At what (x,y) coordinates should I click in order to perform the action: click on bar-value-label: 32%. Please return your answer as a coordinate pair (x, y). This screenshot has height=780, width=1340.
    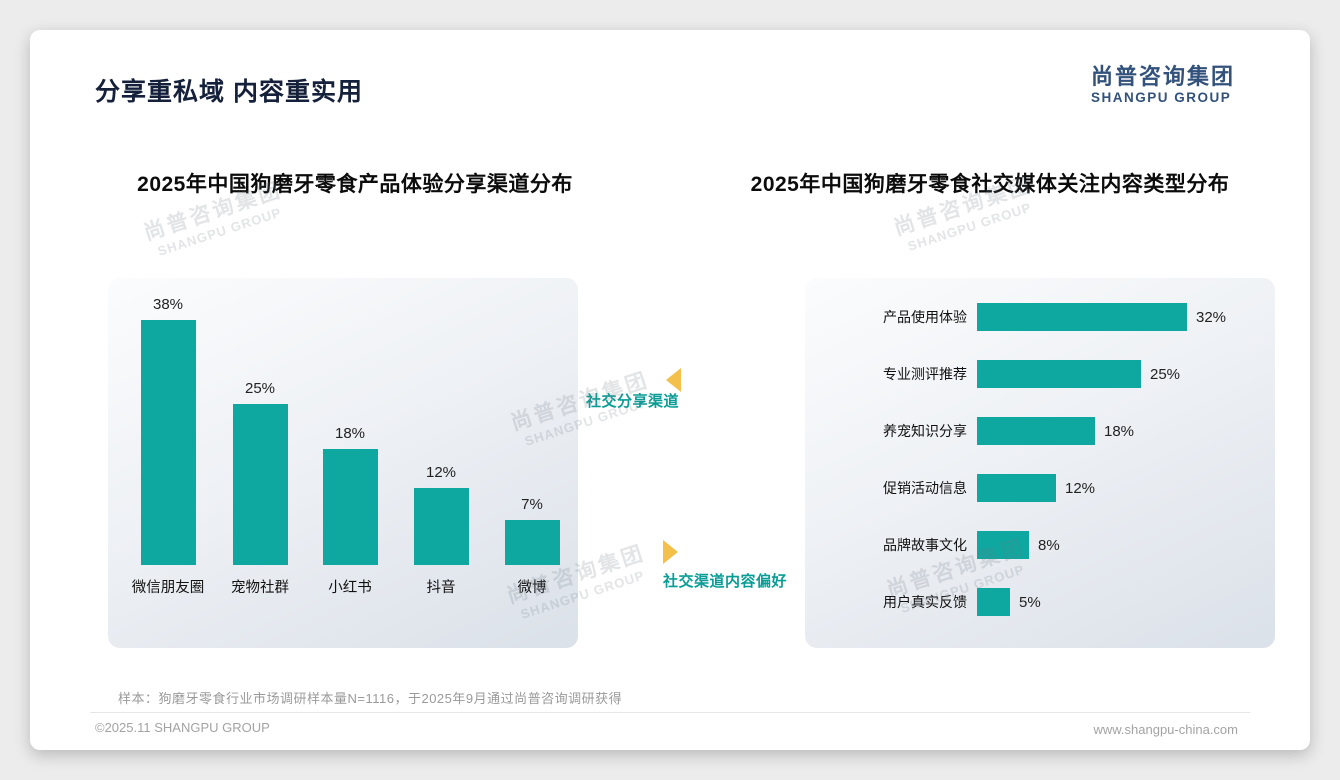
    Looking at the image, I should click on (1211, 317).